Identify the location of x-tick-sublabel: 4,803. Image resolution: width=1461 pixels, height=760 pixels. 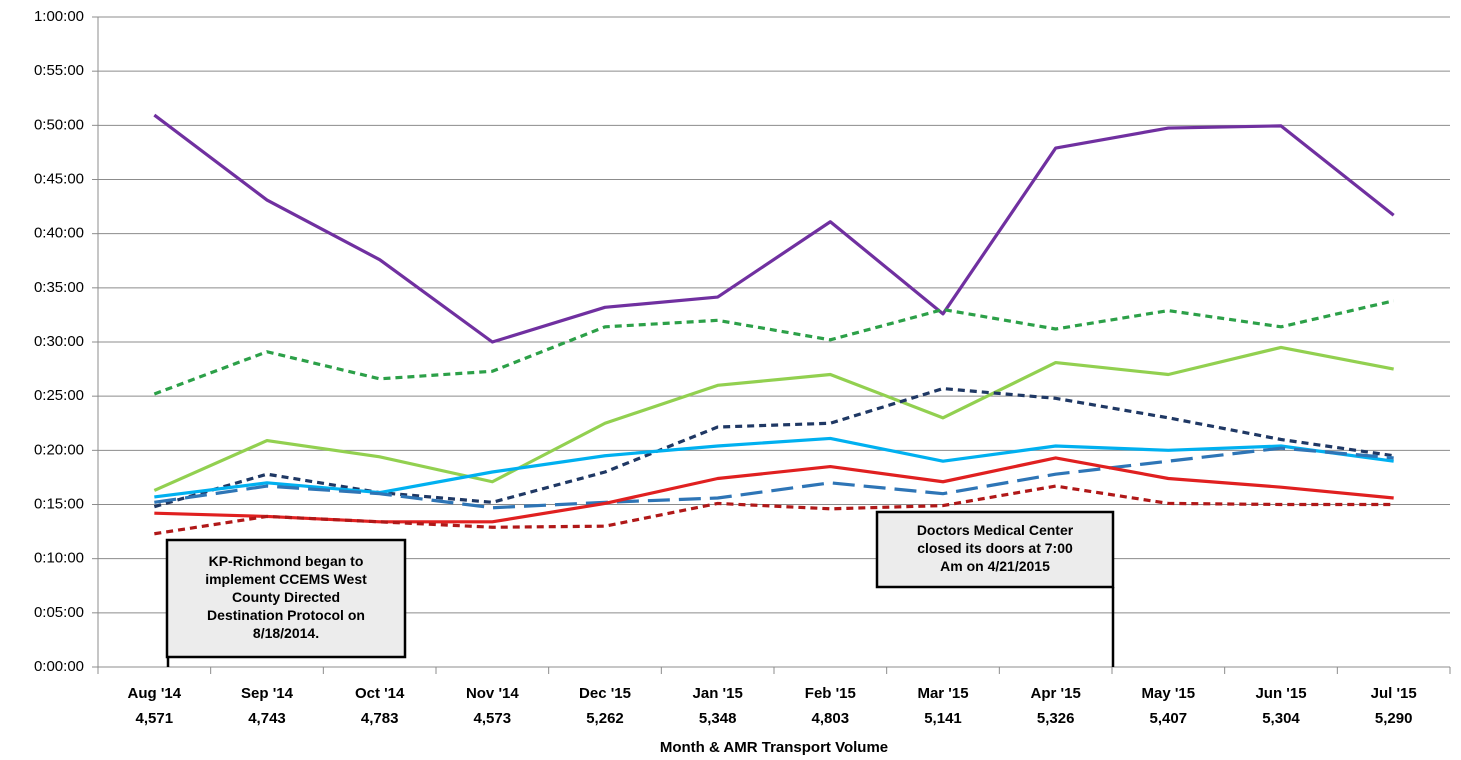
(831, 718).